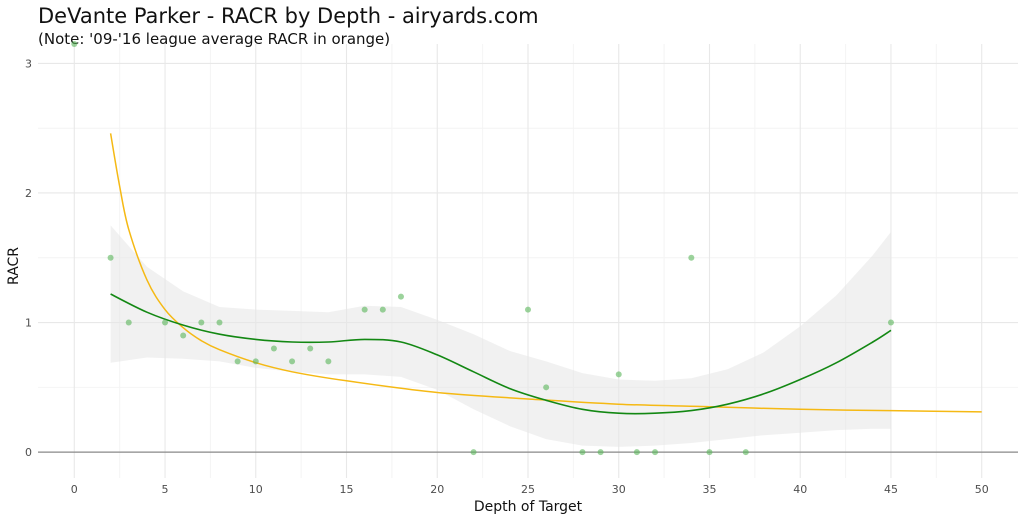 The image size is (1024, 521). What do you see at coordinates (800, 489) in the screenshot?
I see `x-tick-label: 40` at bounding box center [800, 489].